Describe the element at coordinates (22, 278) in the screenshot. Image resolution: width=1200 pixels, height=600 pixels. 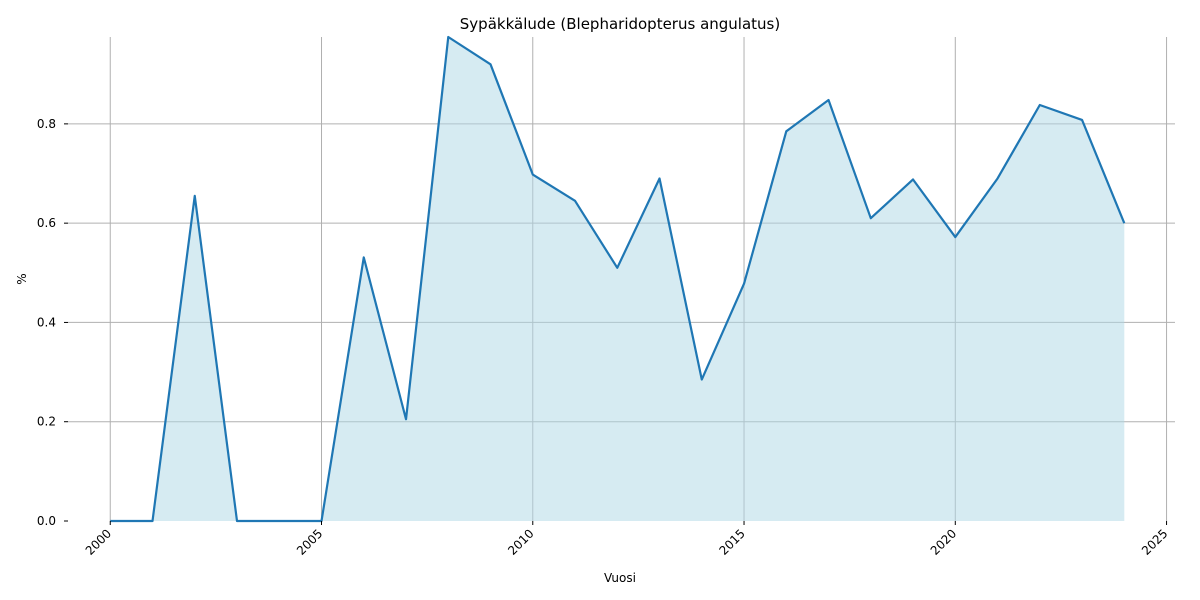
I see `y-axis-title: %` at that location.